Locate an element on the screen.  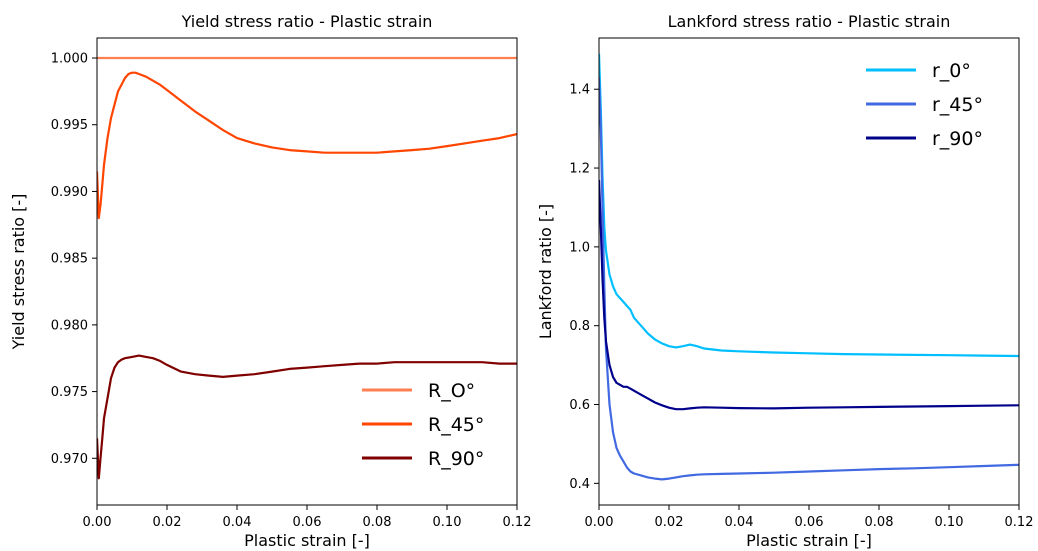
legend-label: R_O° is located at coordinates (451, 391).